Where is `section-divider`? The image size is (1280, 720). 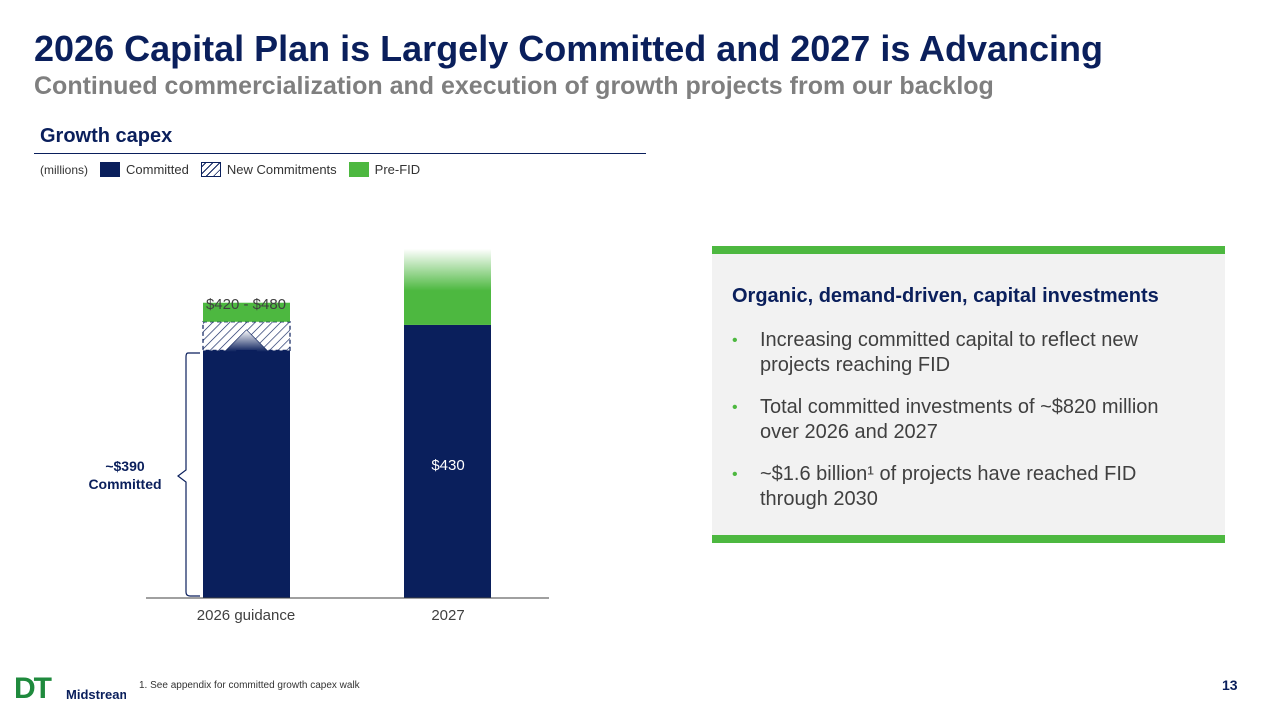
section-divider is located at coordinates (340, 153).